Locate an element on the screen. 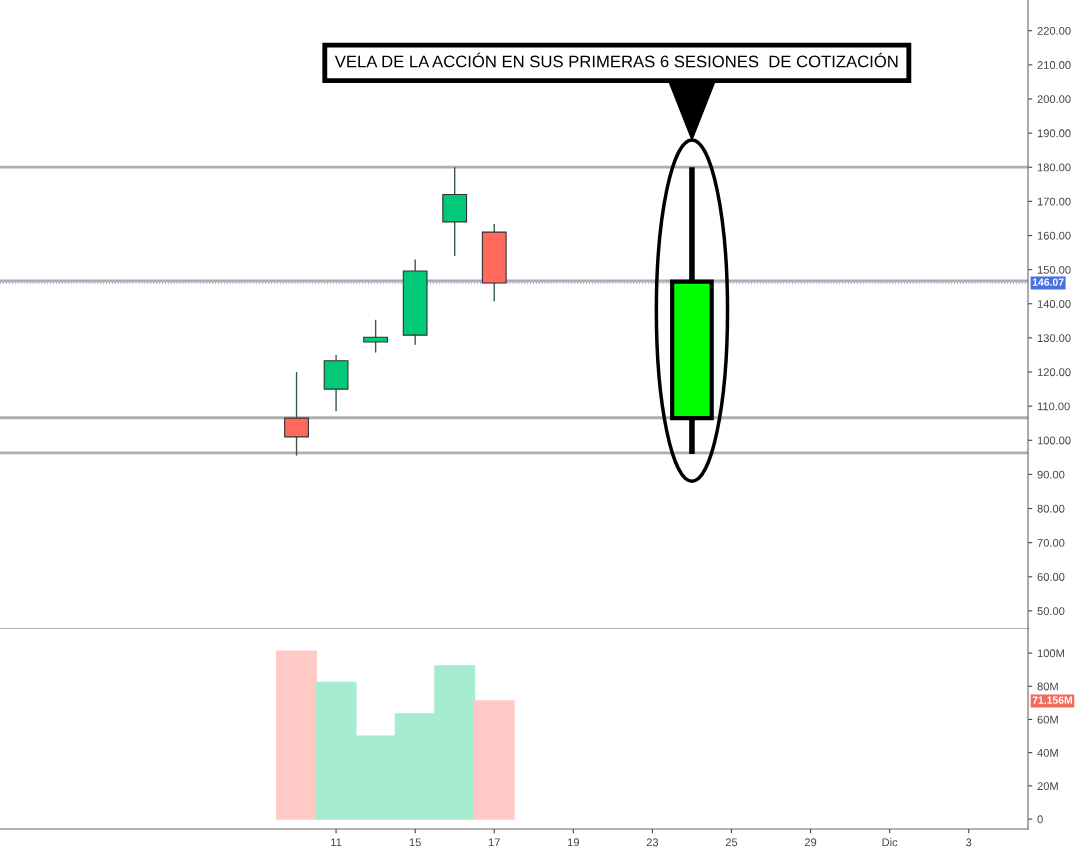  x-tick-label: 23 is located at coordinates (652, 842).